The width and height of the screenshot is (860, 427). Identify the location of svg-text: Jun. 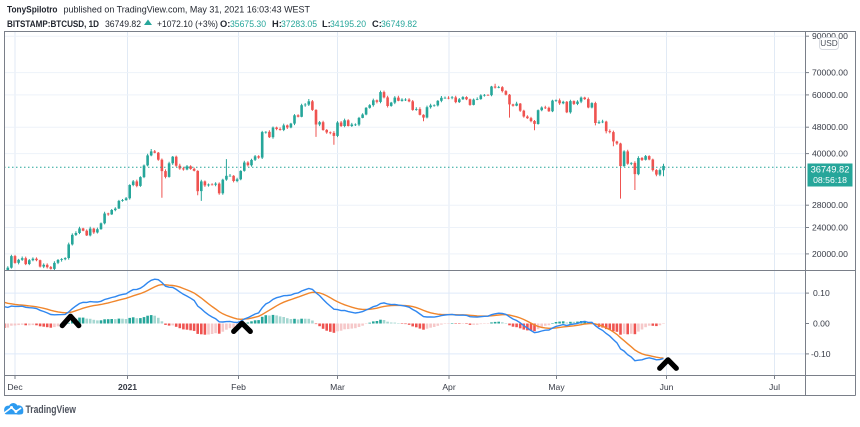
(667, 387).